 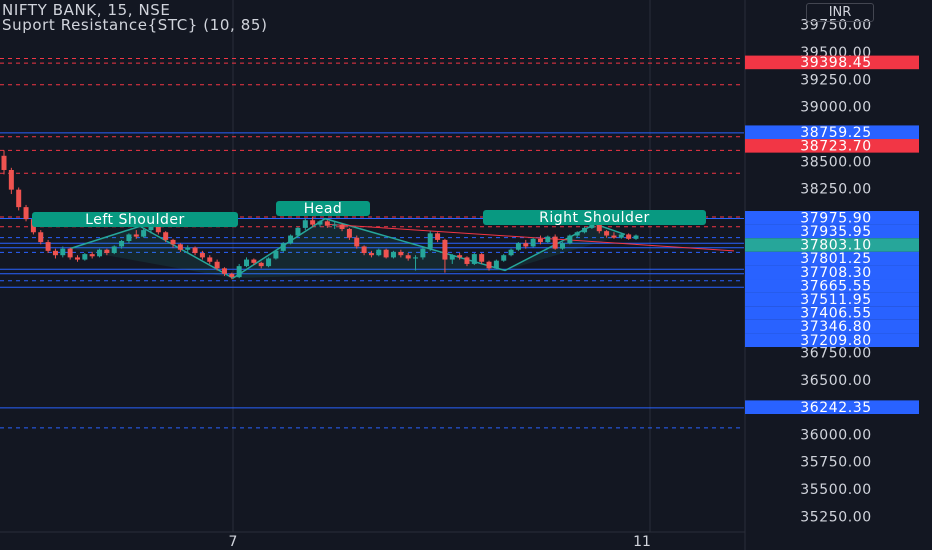 What do you see at coordinates (233, 542) in the screenshot?
I see `time-tick-label: 7` at bounding box center [233, 542].